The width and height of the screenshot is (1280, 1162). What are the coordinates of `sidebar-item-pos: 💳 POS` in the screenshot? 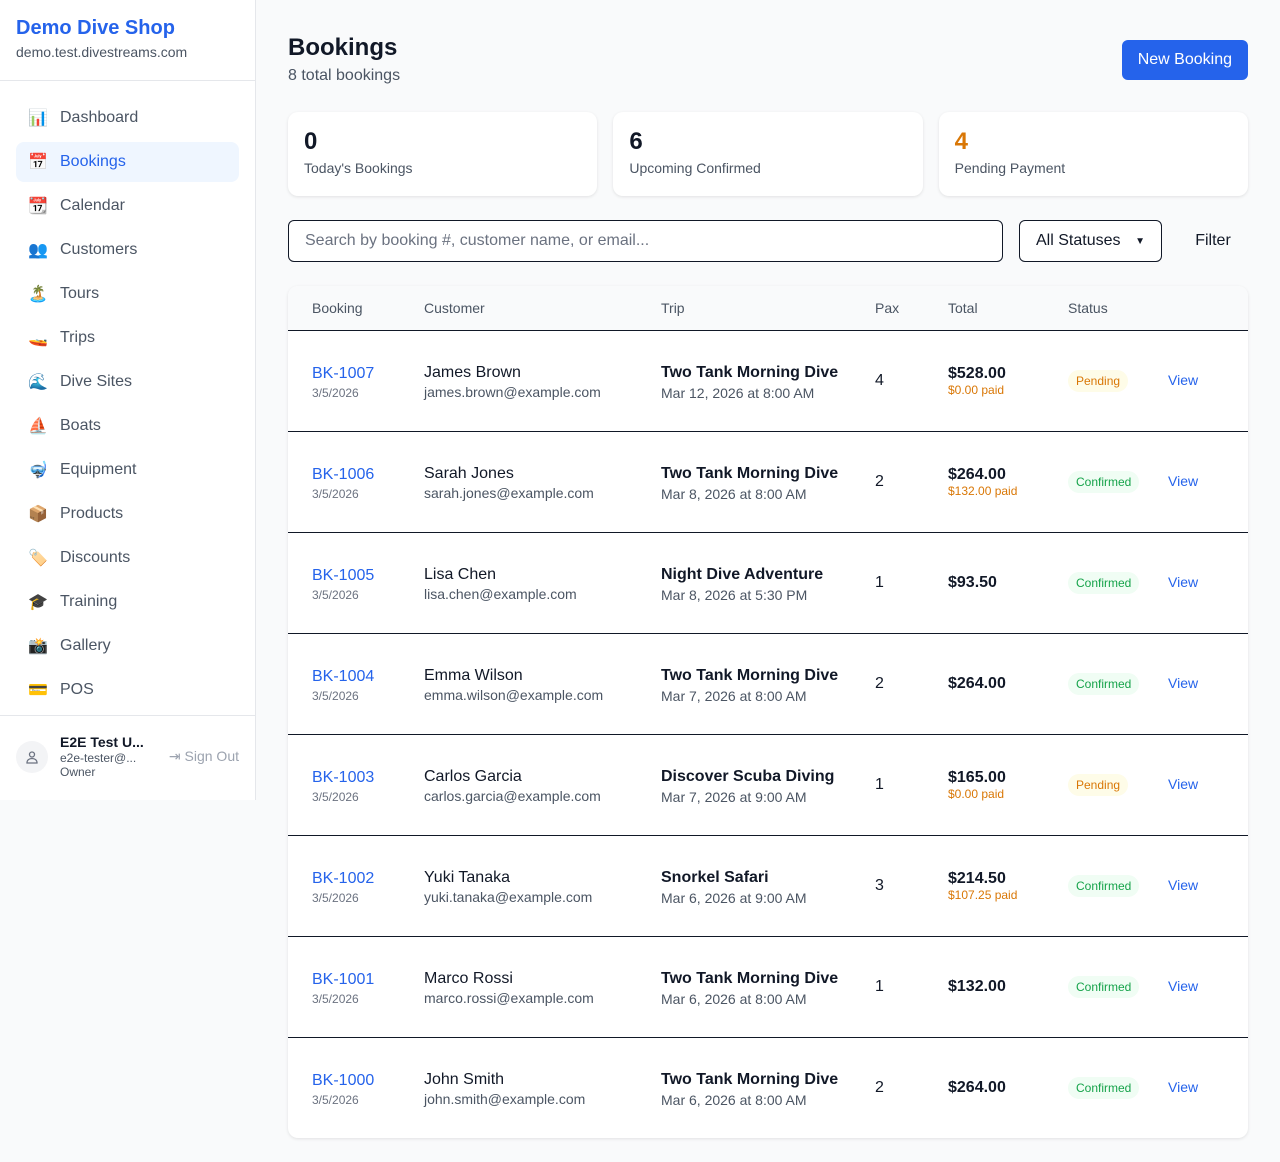 It's located at (127, 690).